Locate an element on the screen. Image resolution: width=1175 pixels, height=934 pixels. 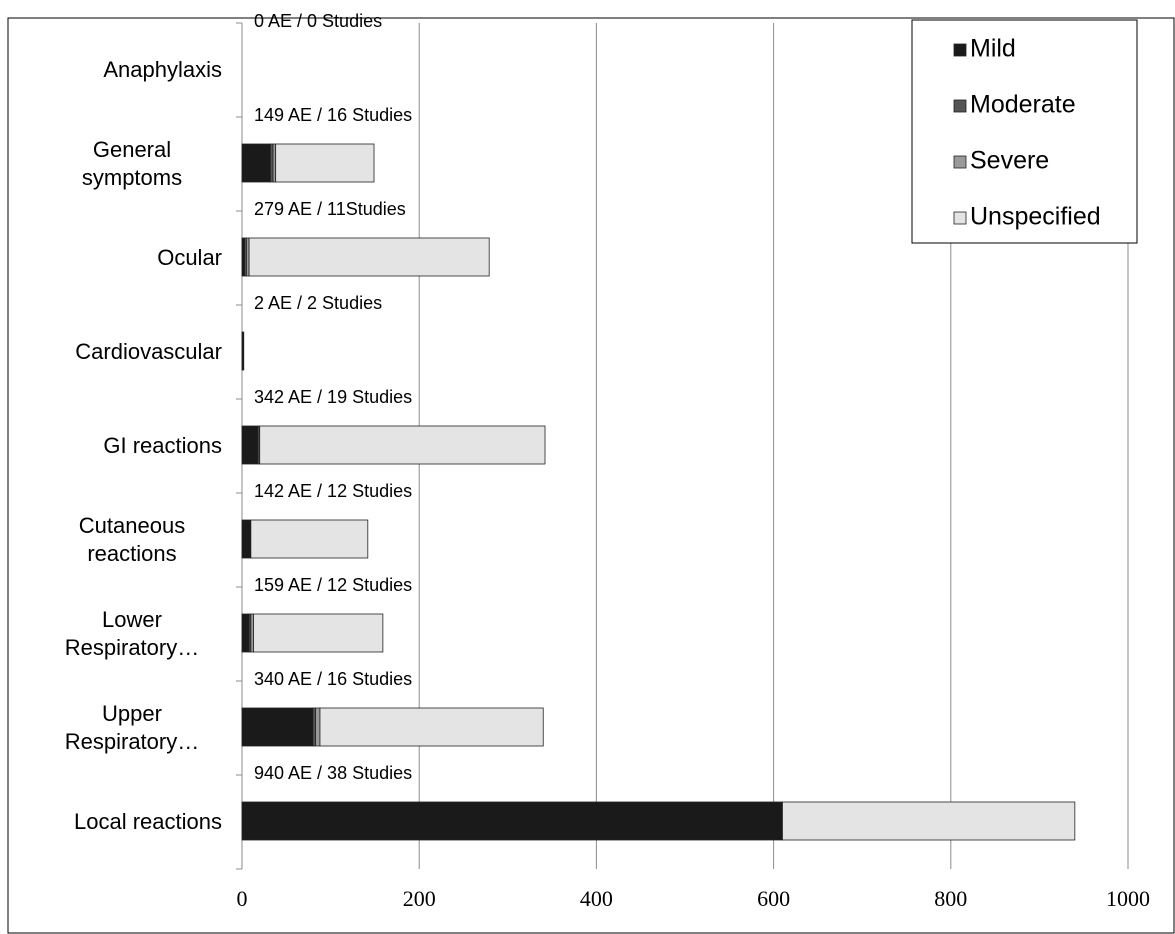
x-tick-label: 200 is located at coordinates (419, 898).